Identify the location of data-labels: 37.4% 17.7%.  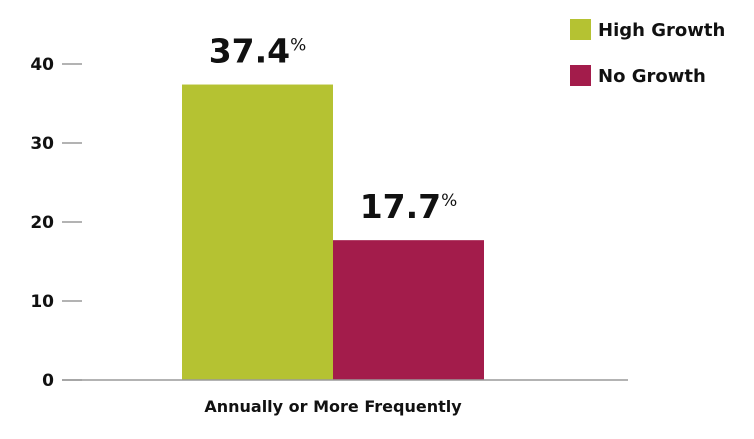
(333, 129).